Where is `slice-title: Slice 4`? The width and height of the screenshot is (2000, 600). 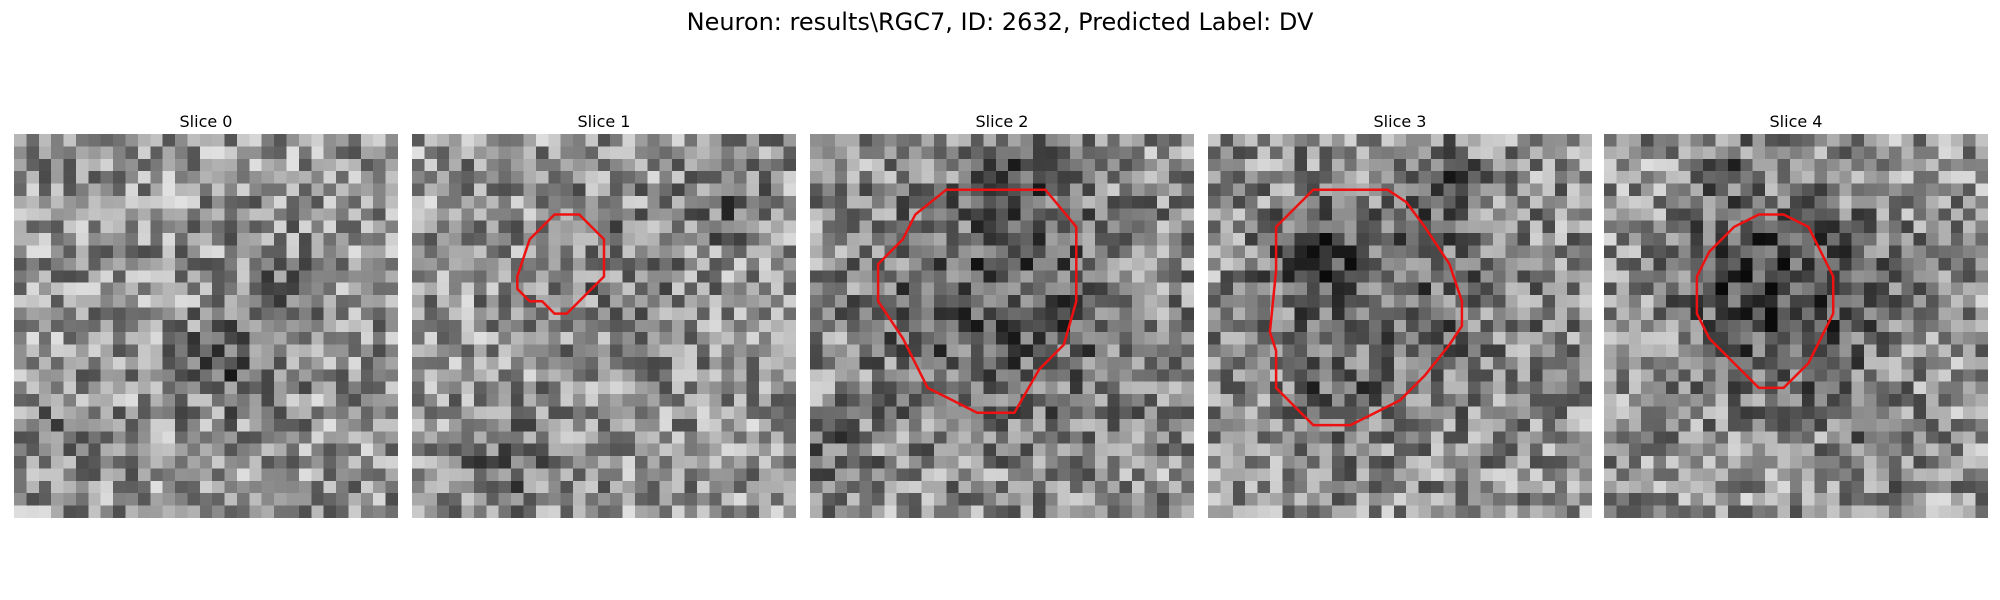
slice-title: Slice 4 is located at coordinates (1796, 121).